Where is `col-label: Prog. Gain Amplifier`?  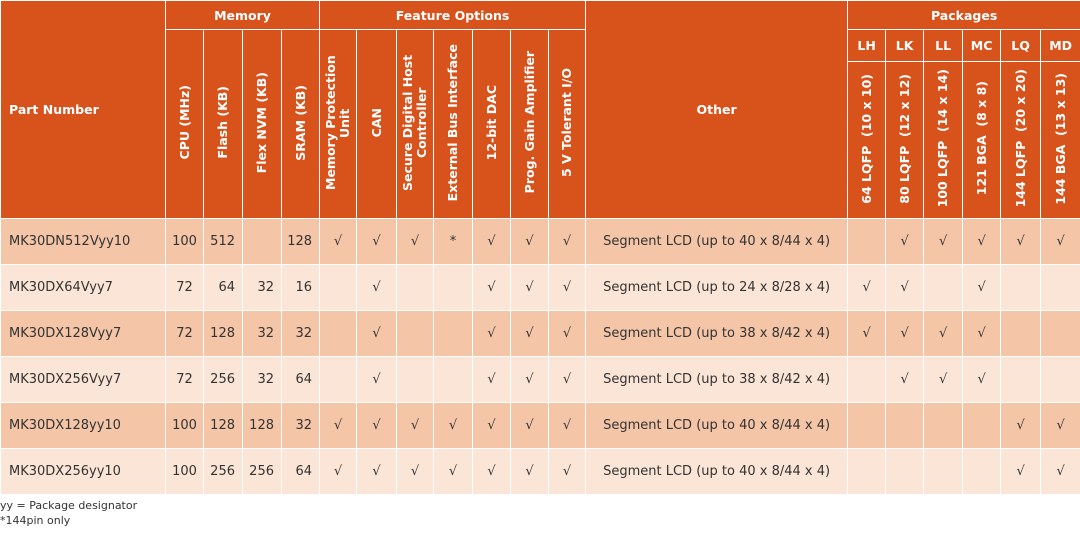
col-label: Prog. Gain Amplifier is located at coordinates (529, 122).